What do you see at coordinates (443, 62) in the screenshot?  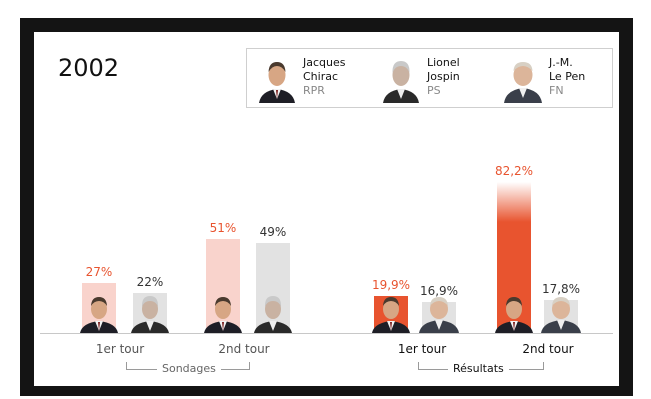 I see `legend-first-name: Lionel` at bounding box center [443, 62].